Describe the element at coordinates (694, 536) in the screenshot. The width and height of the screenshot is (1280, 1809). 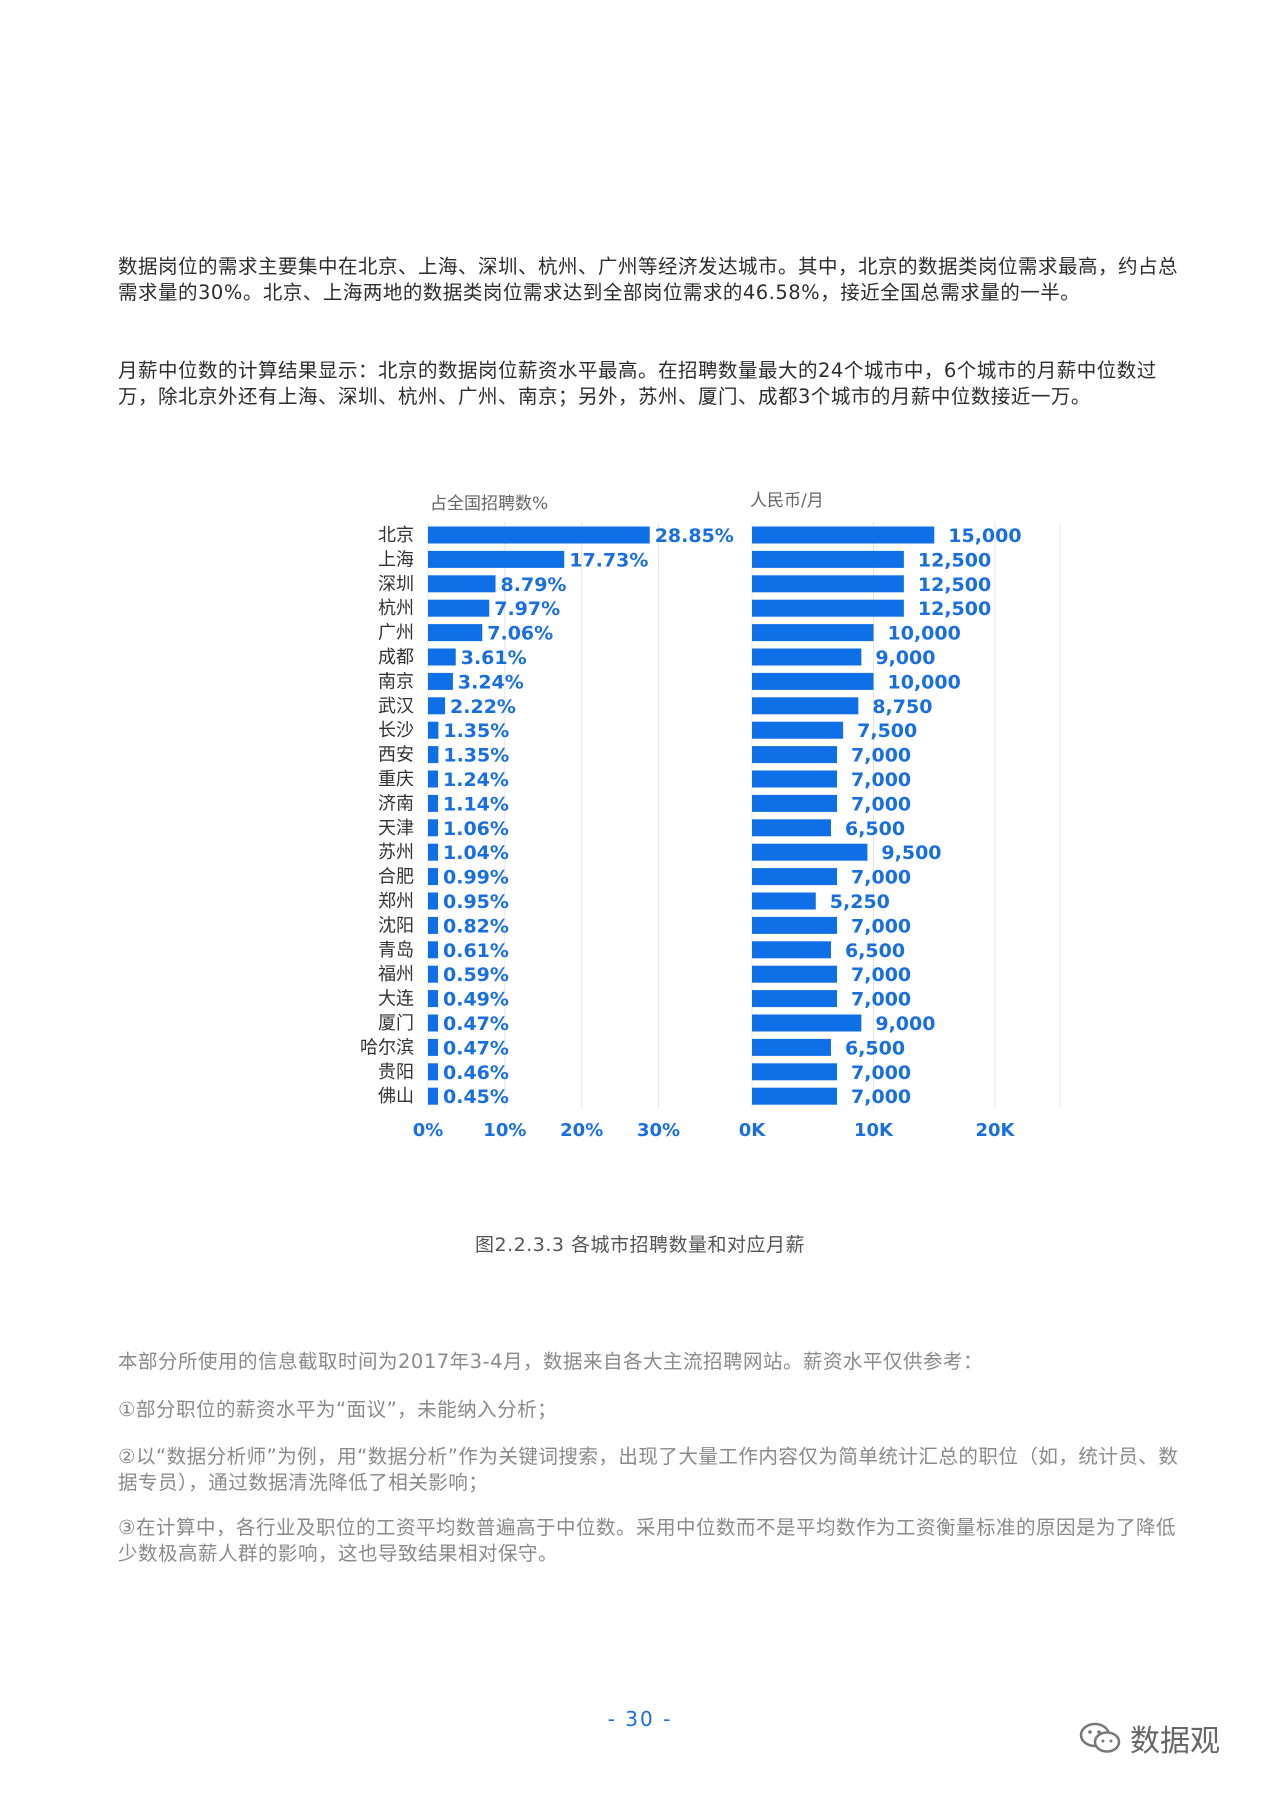
I see `recruitment-value-label: 28.85%` at that location.